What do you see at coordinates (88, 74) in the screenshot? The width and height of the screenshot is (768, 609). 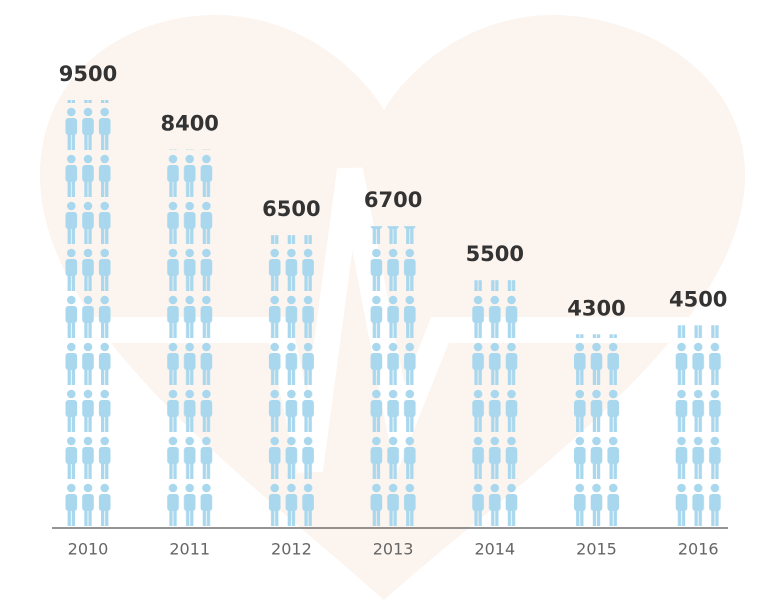 I see `value-label: 9500` at bounding box center [88, 74].